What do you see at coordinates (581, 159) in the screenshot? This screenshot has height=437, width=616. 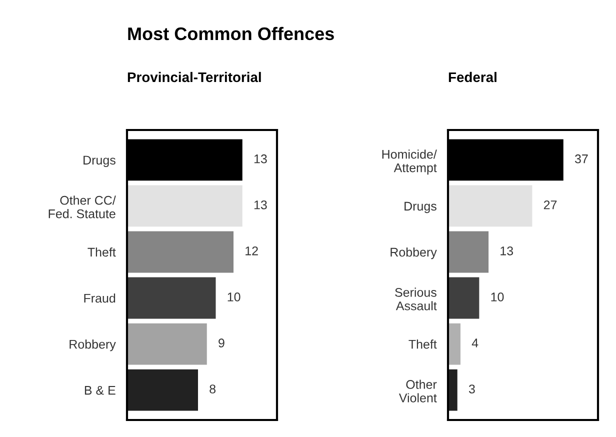 I see `data-label: 37` at bounding box center [581, 159].